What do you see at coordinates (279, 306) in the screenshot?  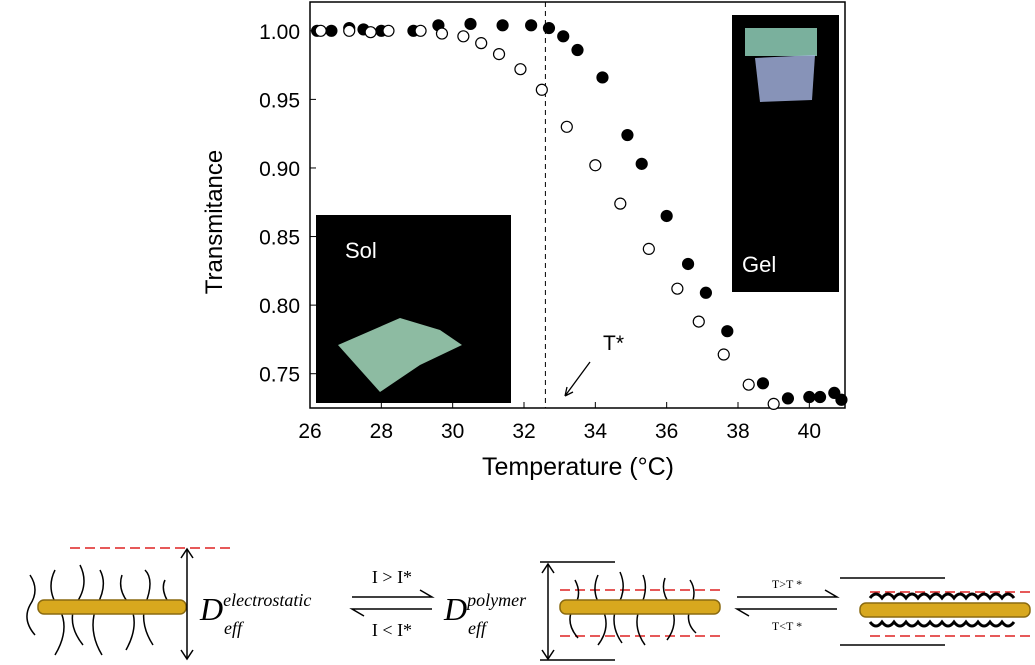 I see `y-tick-label: 0.80` at bounding box center [279, 306].